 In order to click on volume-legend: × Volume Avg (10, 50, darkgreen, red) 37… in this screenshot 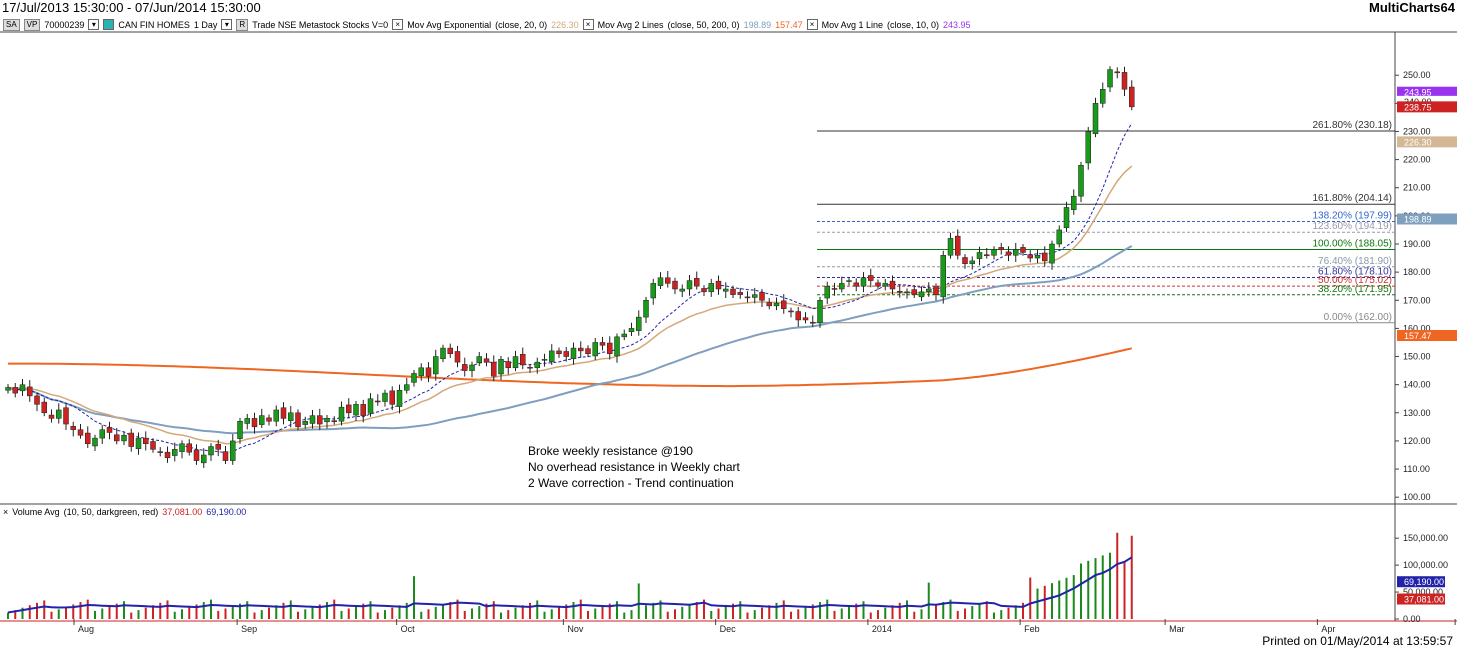, I will do `click(124, 512)`.